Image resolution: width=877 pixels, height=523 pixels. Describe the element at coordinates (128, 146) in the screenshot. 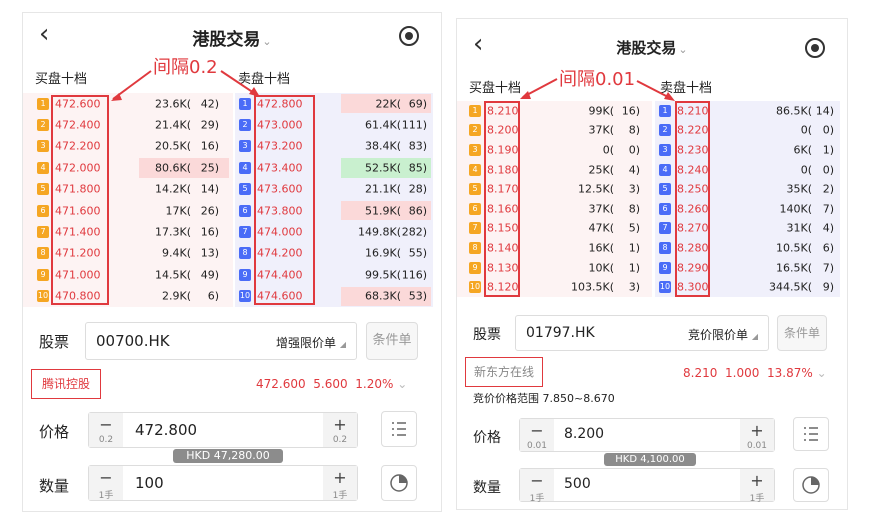

I see `buy-level-row: 3 472.200 20.5K(16)` at that location.